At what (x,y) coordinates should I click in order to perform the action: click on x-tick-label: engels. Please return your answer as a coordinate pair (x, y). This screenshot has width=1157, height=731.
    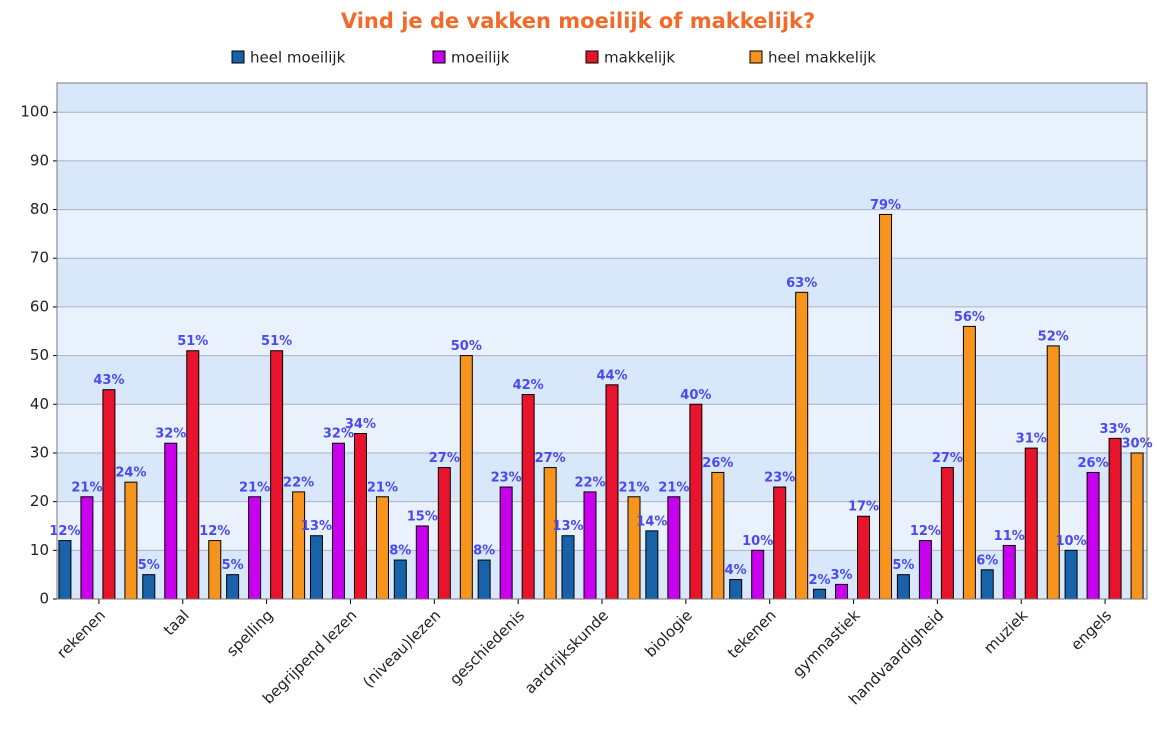
    Looking at the image, I should click on (1091, 630).